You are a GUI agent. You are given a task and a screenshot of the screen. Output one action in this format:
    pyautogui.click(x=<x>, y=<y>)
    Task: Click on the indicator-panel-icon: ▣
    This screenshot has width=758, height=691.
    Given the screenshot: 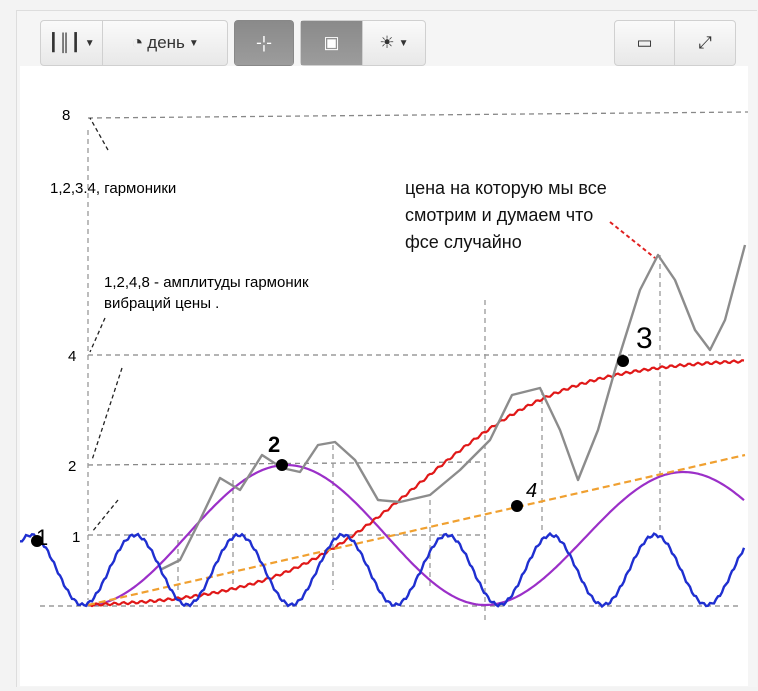 What is the action you would take?
    pyautogui.click(x=331, y=42)
    